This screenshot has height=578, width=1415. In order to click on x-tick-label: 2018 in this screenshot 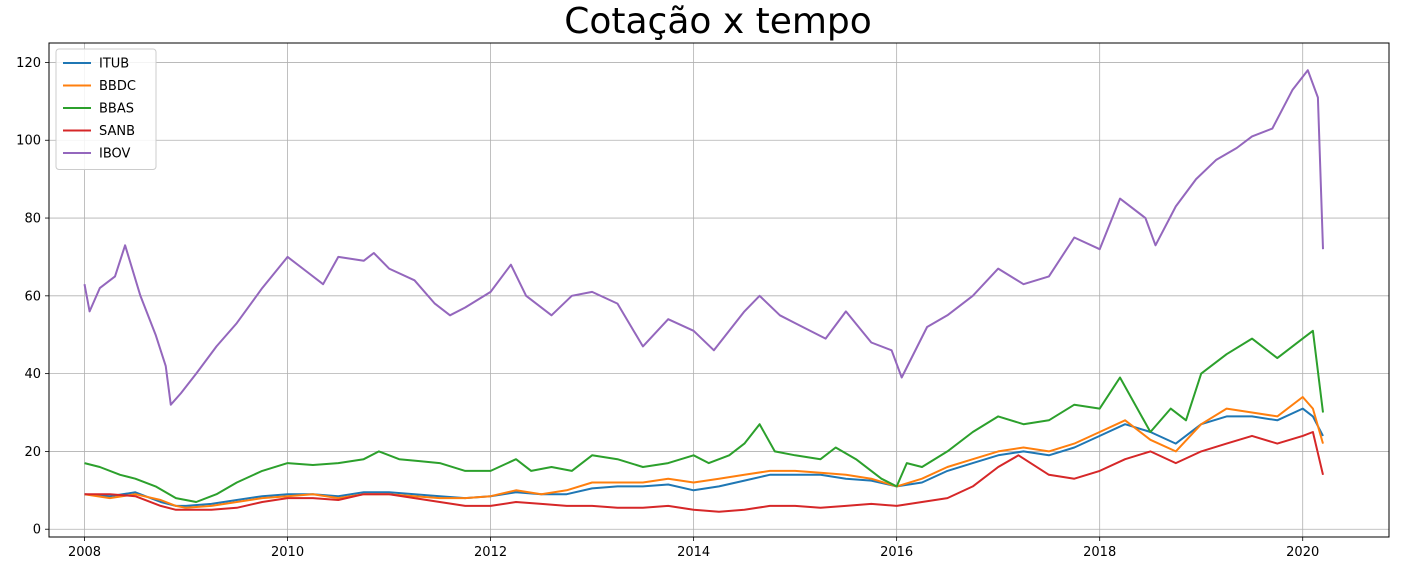, I will do `click(1099, 552)`.